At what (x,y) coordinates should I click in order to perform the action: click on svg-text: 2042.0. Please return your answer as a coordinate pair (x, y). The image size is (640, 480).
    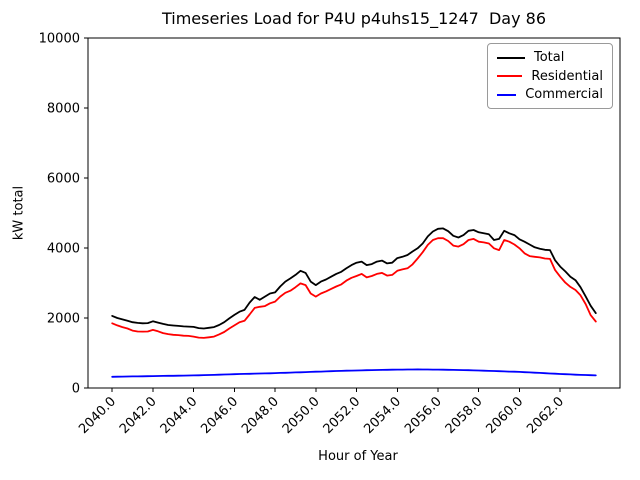
    Looking at the image, I should click on (138, 415).